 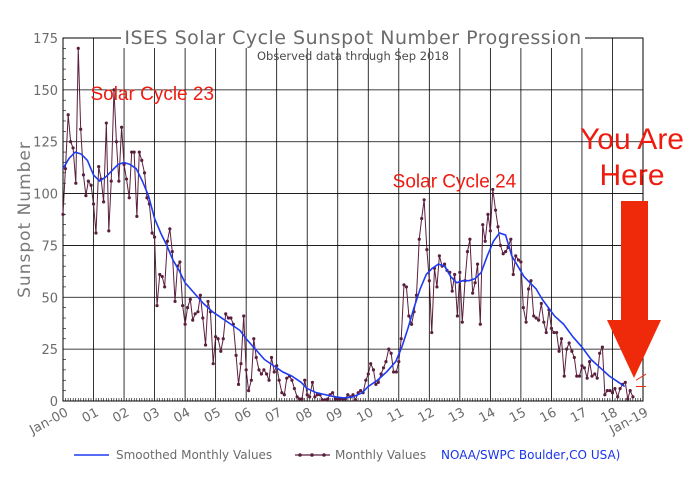 What do you see at coordinates (335, 415) in the screenshot?
I see `x-tick-label: 09` at bounding box center [335, 415].